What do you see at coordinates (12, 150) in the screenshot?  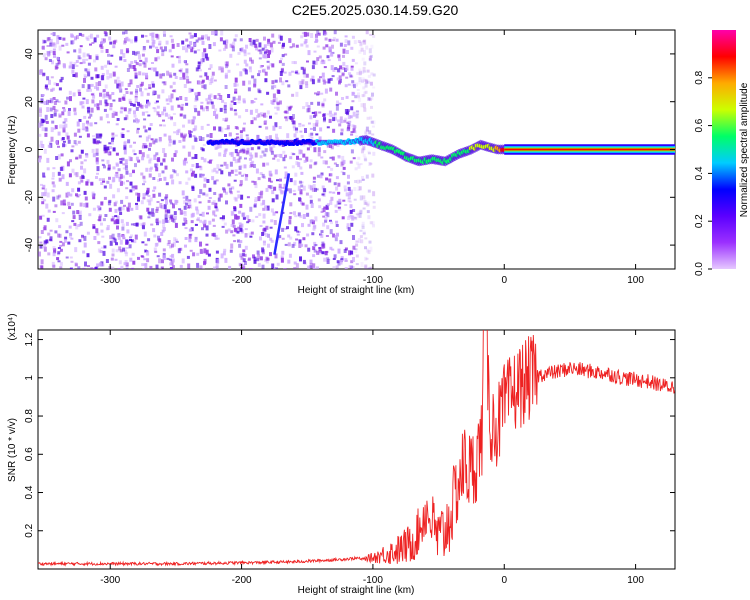 I see `spectrogram-y-axis-label: Frequency (Hz)` at bounding box center [12, 150].